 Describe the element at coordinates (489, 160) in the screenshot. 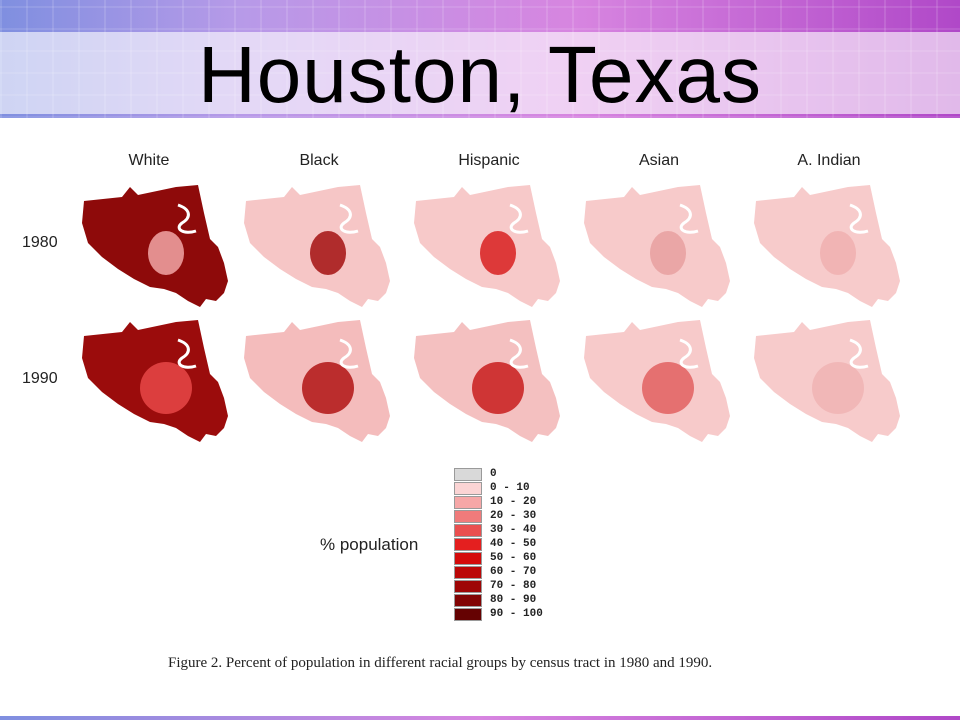

I see `column-label-hispanic: Hispanic` at that location.